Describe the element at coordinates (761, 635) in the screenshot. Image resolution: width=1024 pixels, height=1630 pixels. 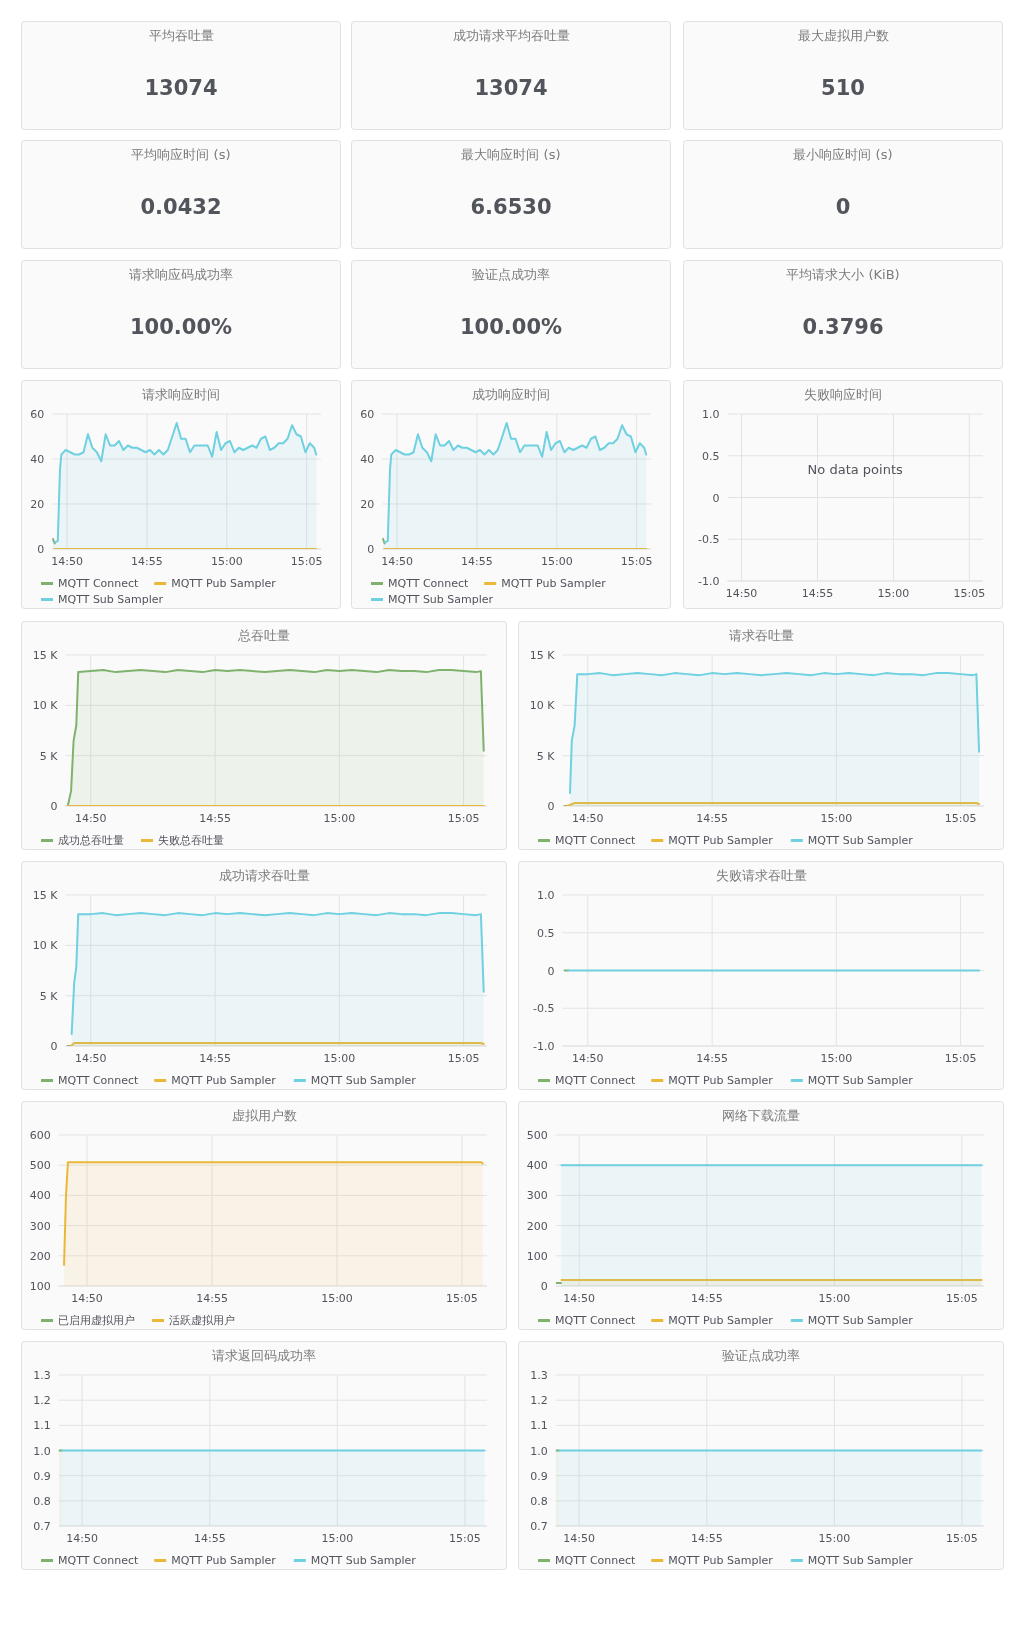
I see `chart-title: 请求吞吐量` at that location.